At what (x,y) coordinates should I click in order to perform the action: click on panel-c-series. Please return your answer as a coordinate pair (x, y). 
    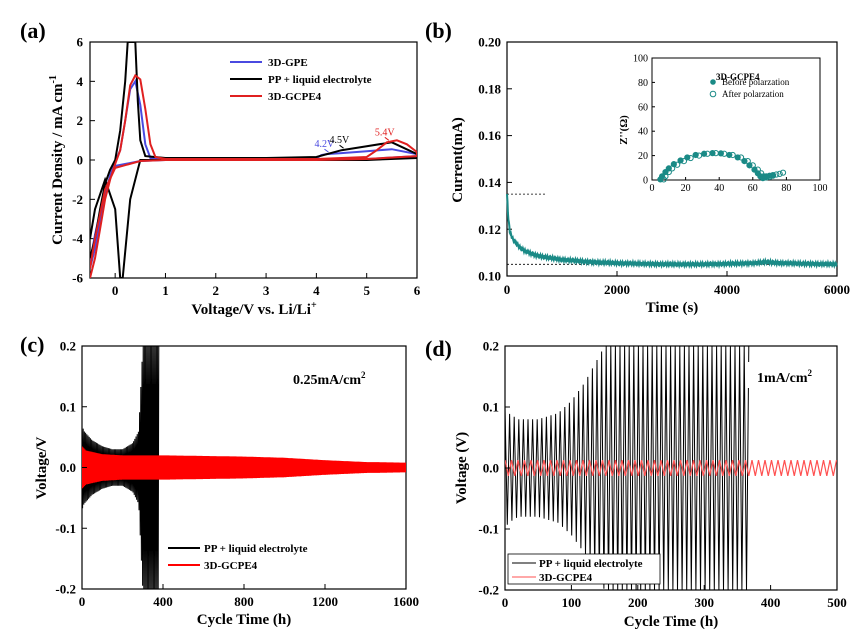
    Looking at the image, I should click on (244, 467).